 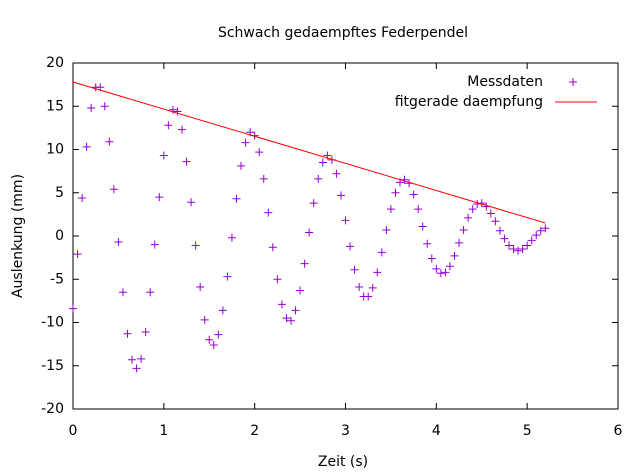 What do you see at coordinates (573, 82) in the screenshot?
I see `legend-marker` at bounding box center [573, 82].